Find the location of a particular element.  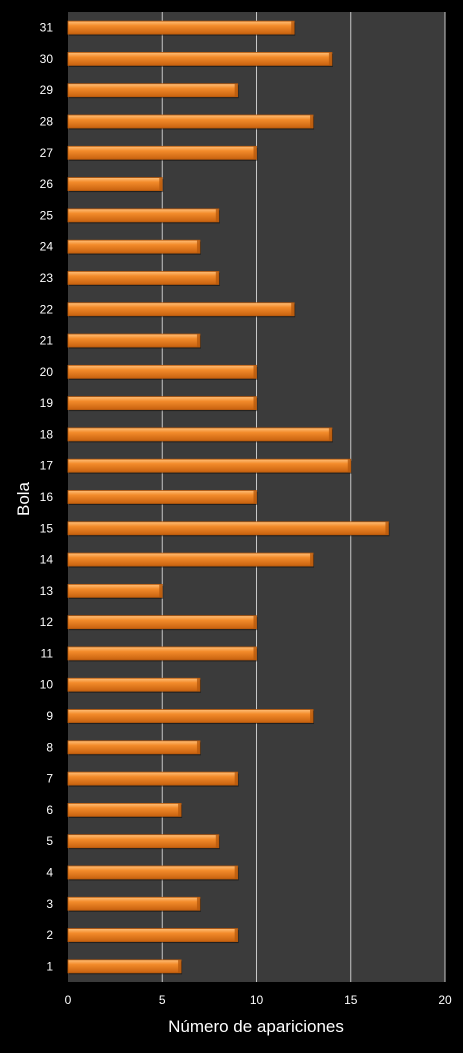

y-tick-label: 29 is located at coordinates (47, 90).